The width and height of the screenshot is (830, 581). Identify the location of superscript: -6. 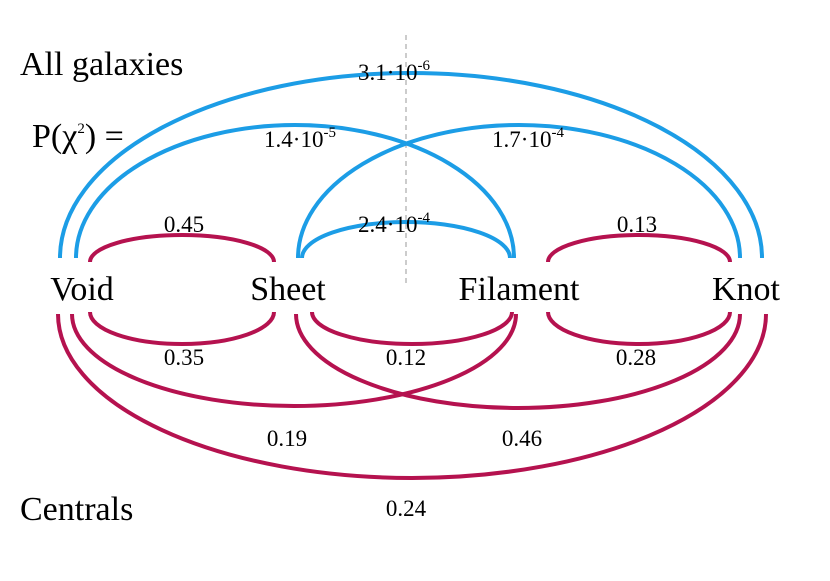
(423, 66).